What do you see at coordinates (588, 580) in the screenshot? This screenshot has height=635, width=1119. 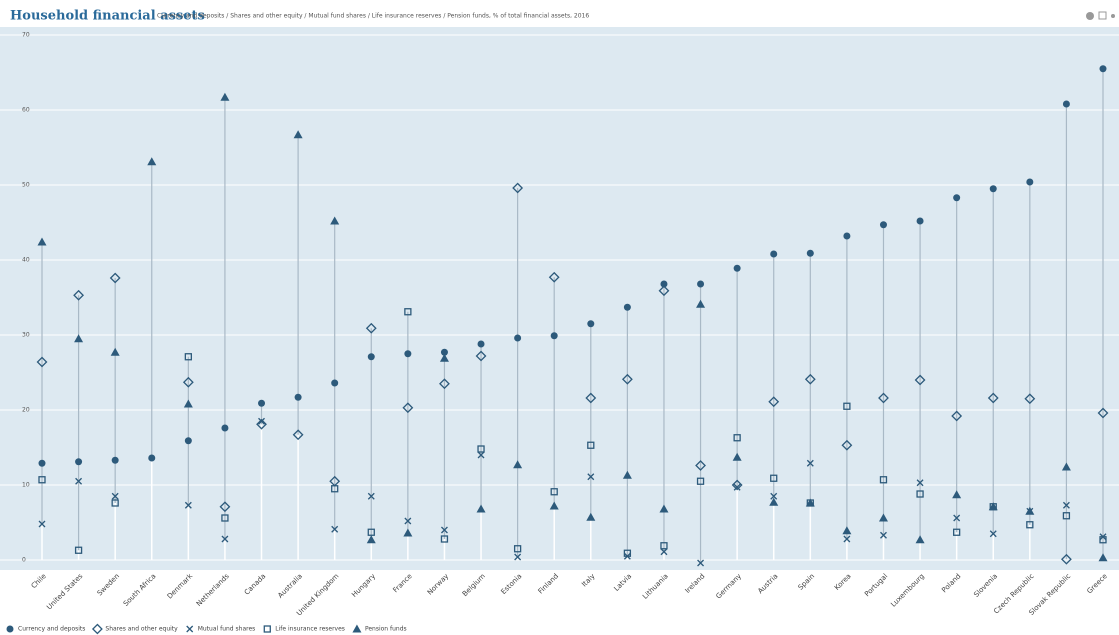 I see `x-tick-label: Italy` at bounding box center [588, 580].